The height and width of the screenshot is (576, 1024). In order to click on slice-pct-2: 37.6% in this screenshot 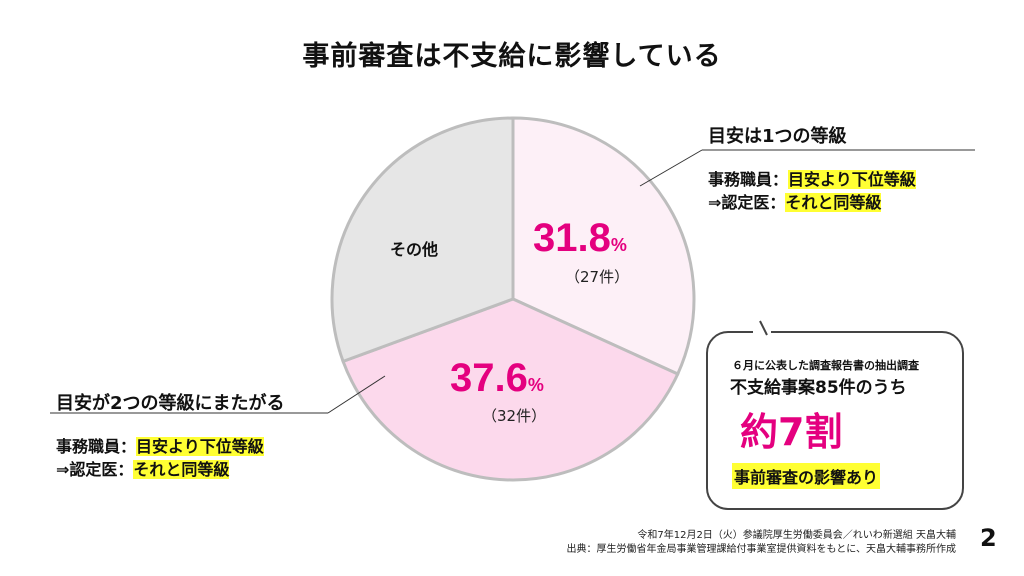, I will do `click(497, 378)`.